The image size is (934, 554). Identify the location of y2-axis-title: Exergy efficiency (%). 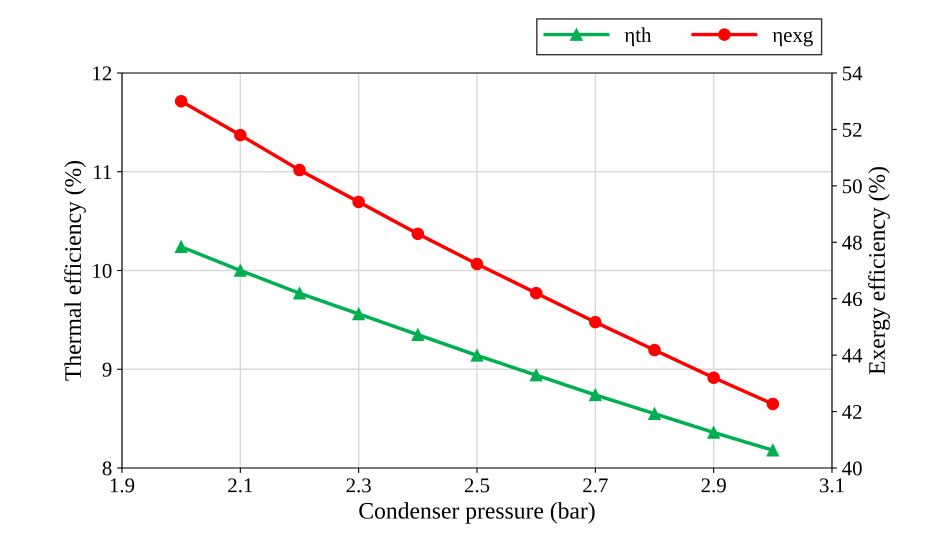
(879, 270).